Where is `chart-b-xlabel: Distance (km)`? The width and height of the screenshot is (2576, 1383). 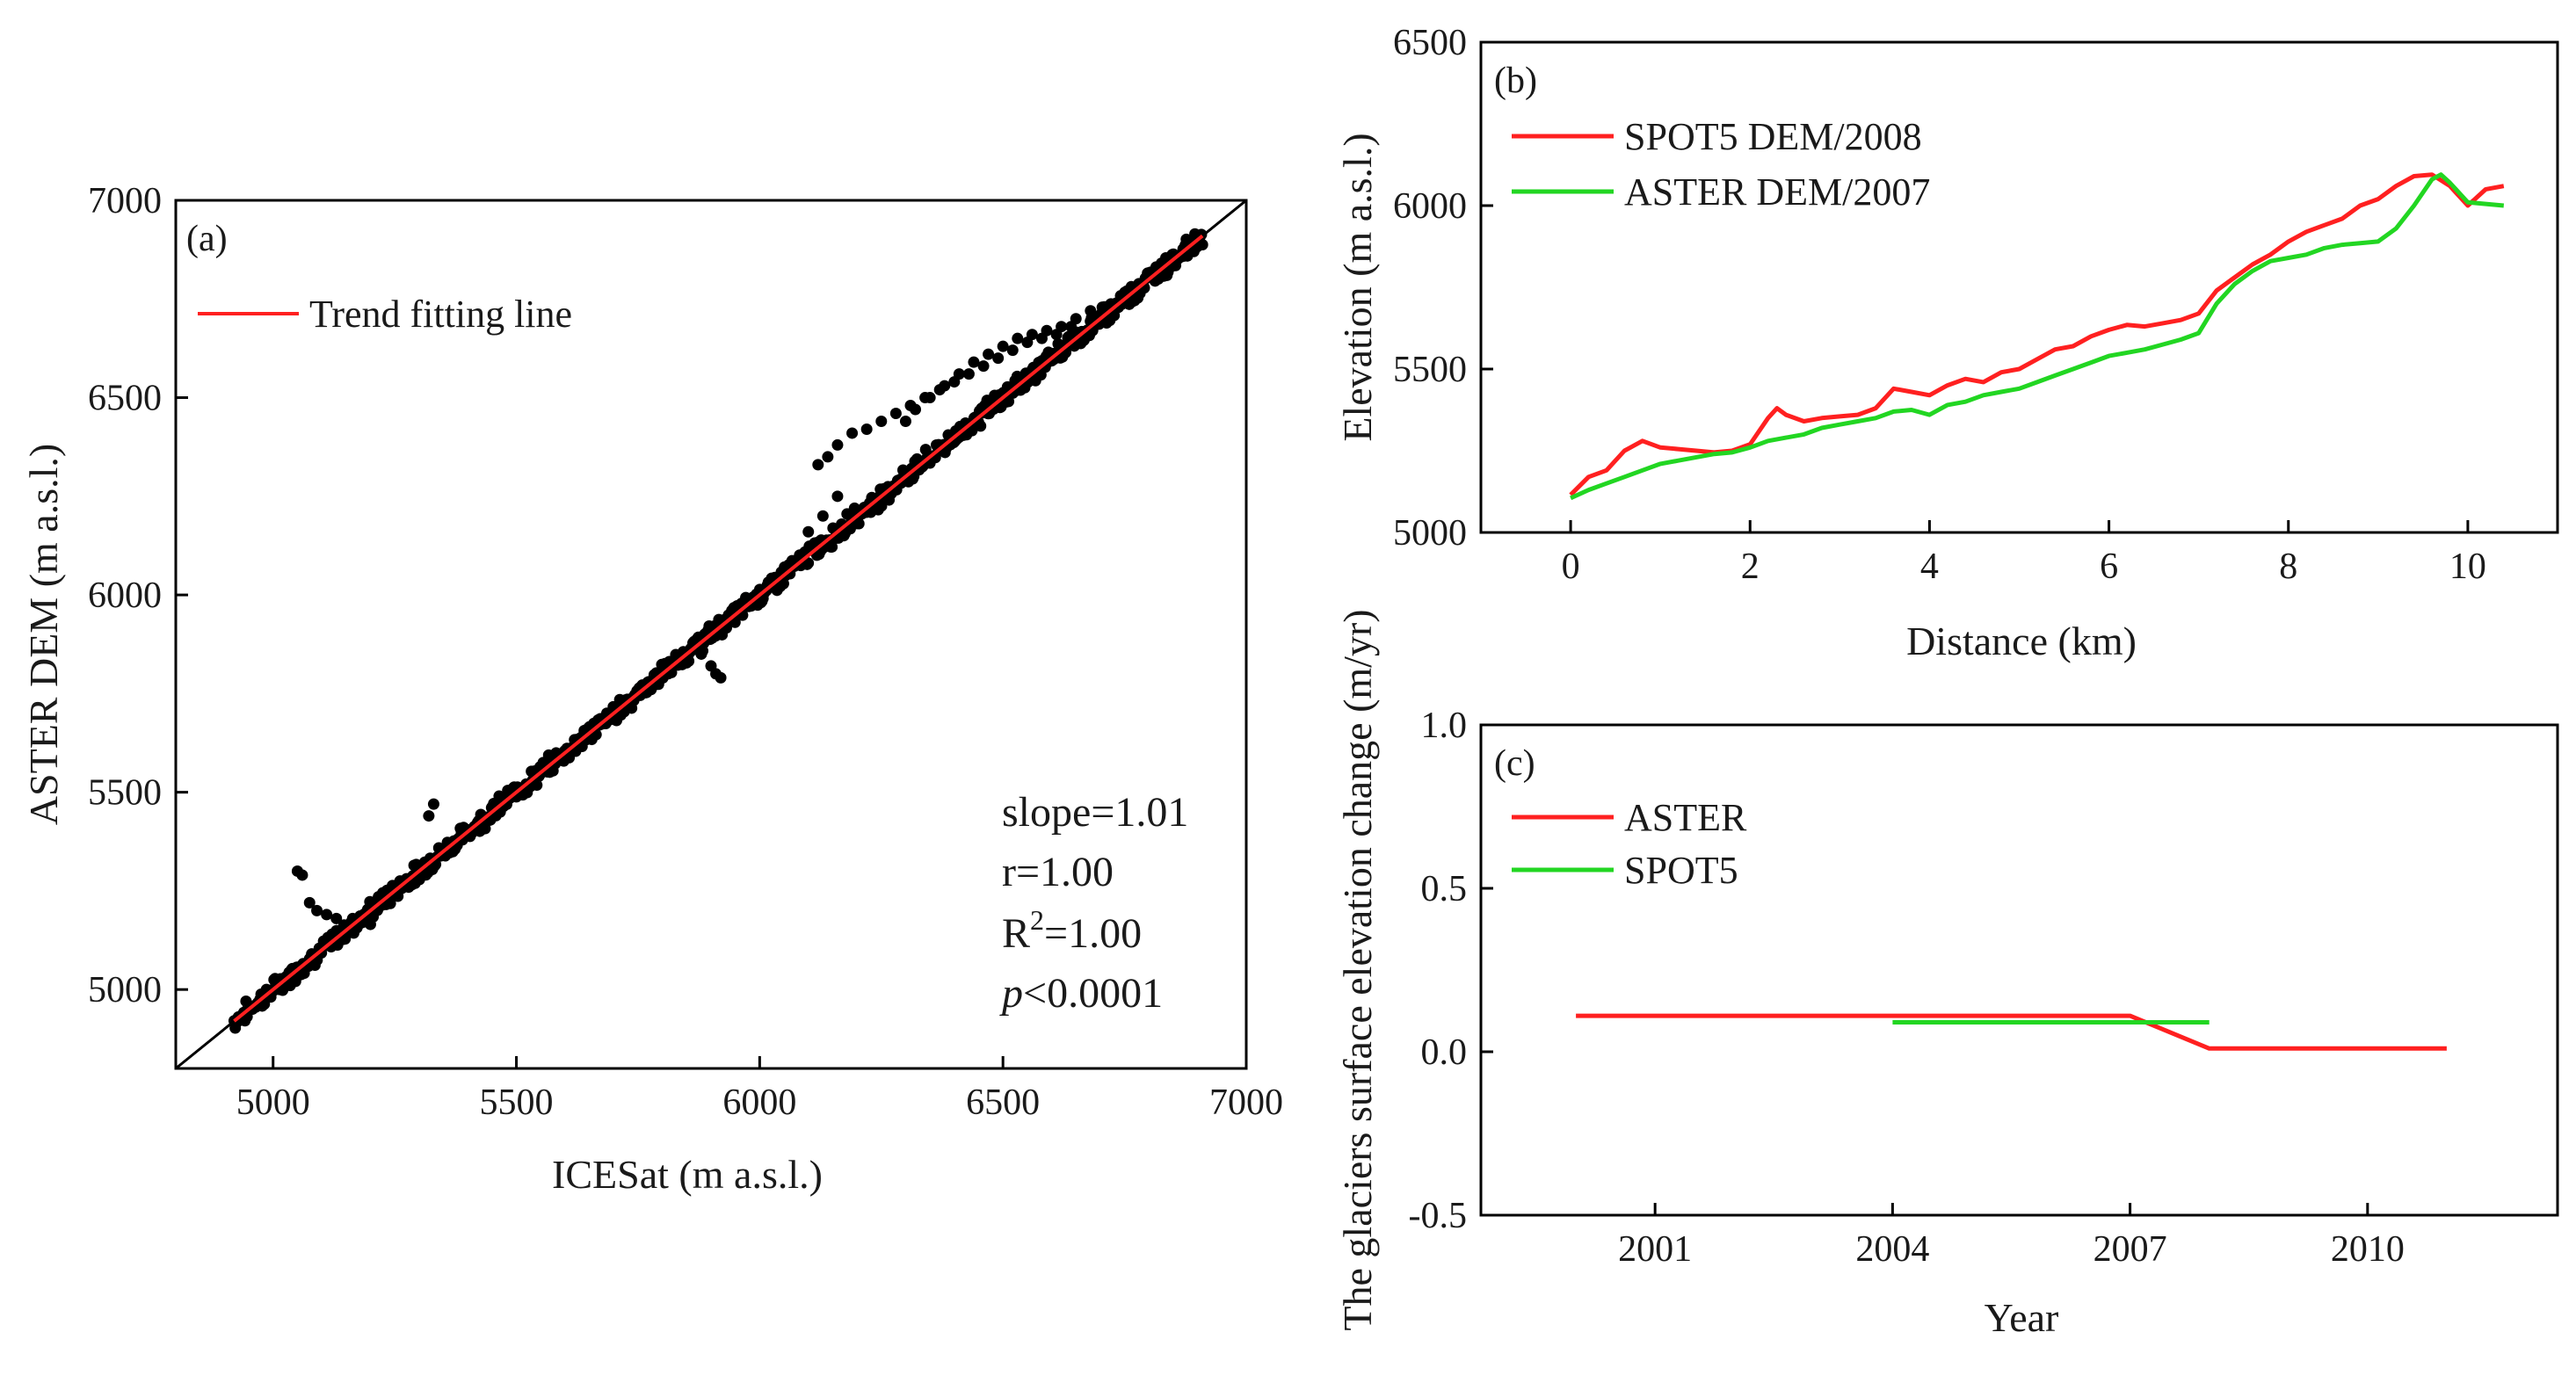
chart-b-xlabel: Distance (km) is located at coordinates (2021, 641).